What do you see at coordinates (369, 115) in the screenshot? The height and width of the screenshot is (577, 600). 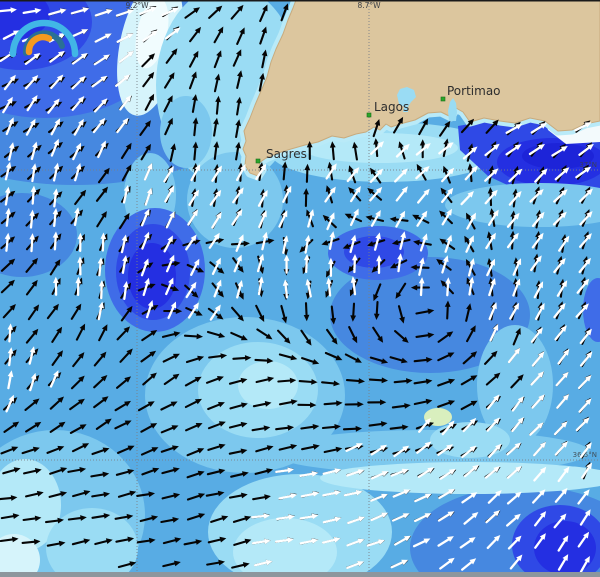 I see `city-dot-lagos` at bounding box center [369, 115].